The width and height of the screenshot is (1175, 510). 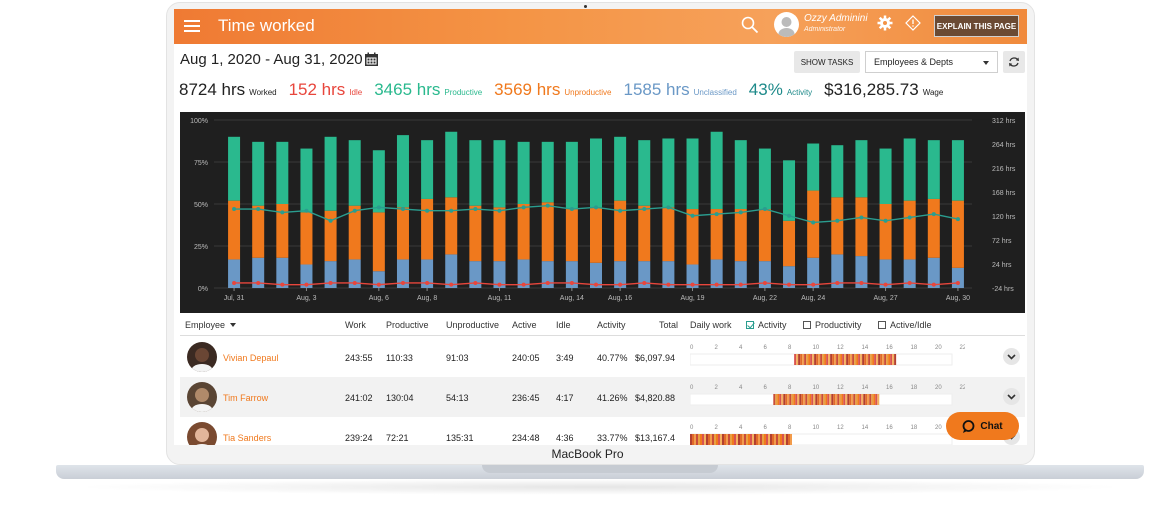 What do you see at coordinates (668, 325) in the screenshot?
I see `column-header-total: Total` at bounding box center [668, 325].